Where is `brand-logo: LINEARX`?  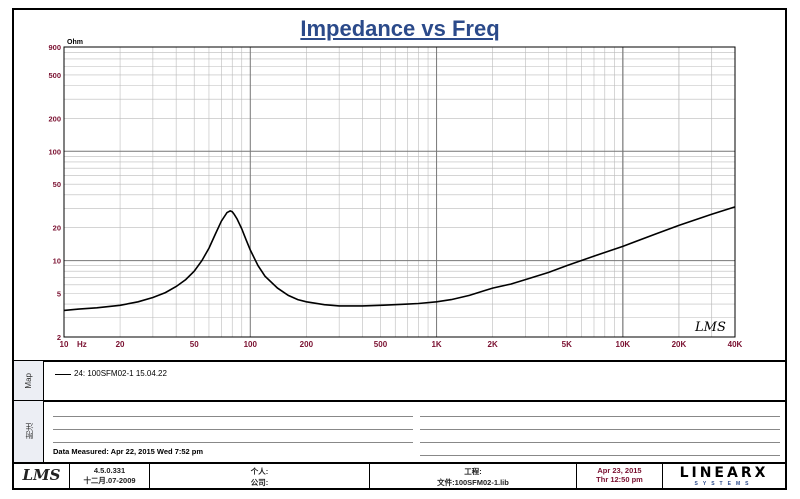
brand-logo: LINEARX is located at coordinates (724, 473).